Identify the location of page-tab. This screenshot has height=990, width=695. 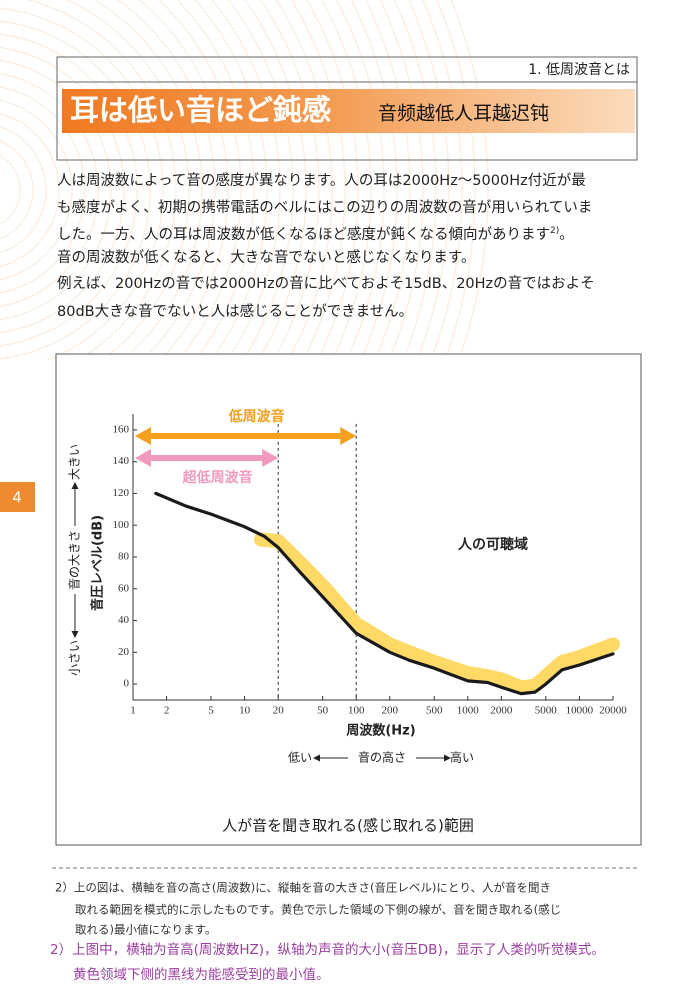
(17, 497).